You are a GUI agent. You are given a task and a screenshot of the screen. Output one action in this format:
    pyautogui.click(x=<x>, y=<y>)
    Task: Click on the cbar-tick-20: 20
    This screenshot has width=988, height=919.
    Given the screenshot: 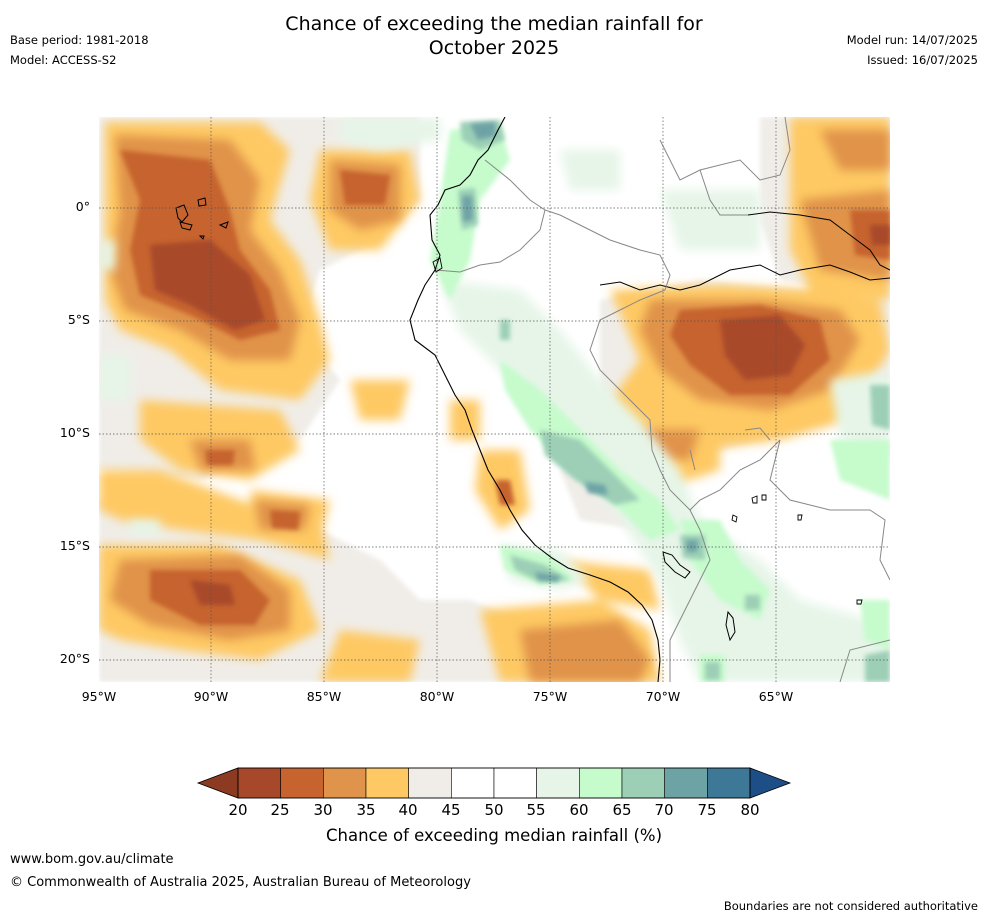 What is the action you would take?
    pyautogui.click(x=238, y=810)
    